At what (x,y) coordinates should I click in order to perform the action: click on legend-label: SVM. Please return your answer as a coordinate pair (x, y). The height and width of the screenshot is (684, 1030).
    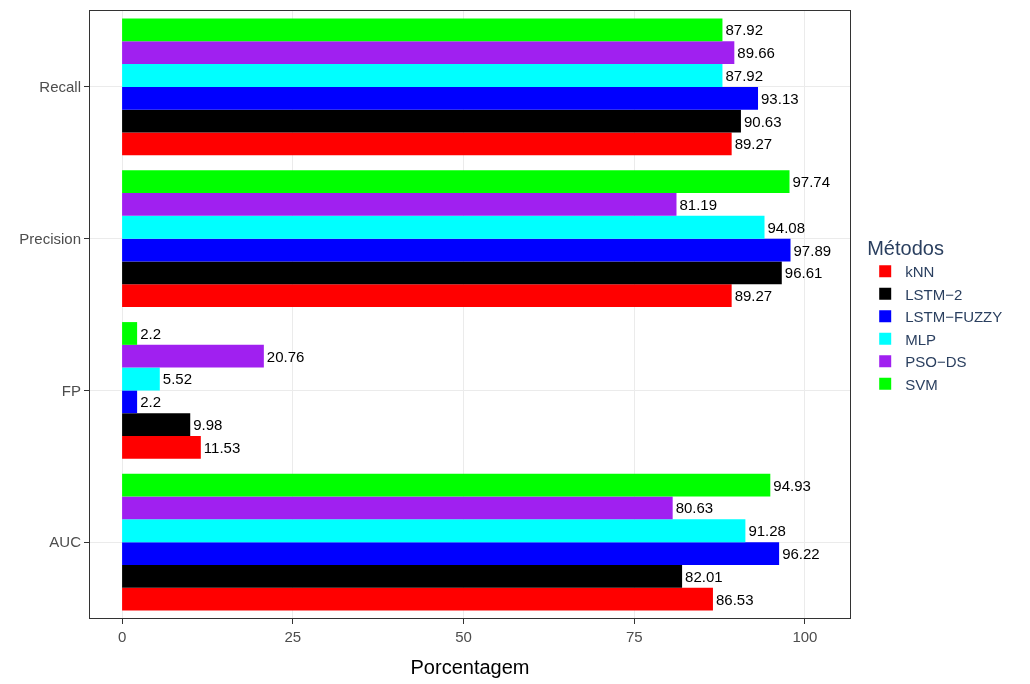
    Looking at the image, I should click on (921, 384).